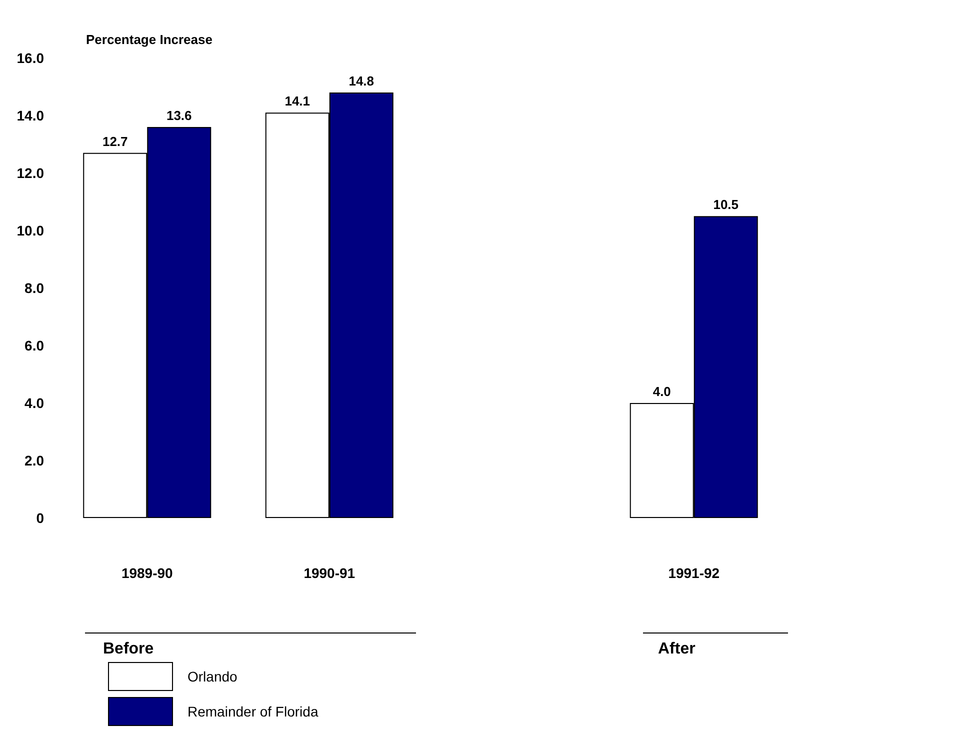 The width and height of the screenshot is (975, 749). What do you see at coordinates (330, 573) in the screenshot?
I see `x-tick-label: 1990-91` at bounding box center [330, 573].